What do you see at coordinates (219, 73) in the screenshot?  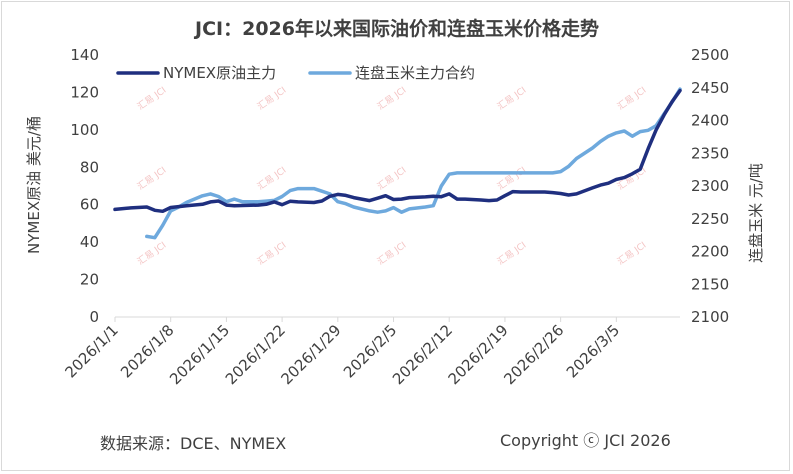 I see `legend-label-0: NYMEX原油主力` at bounding box center [219, 73].